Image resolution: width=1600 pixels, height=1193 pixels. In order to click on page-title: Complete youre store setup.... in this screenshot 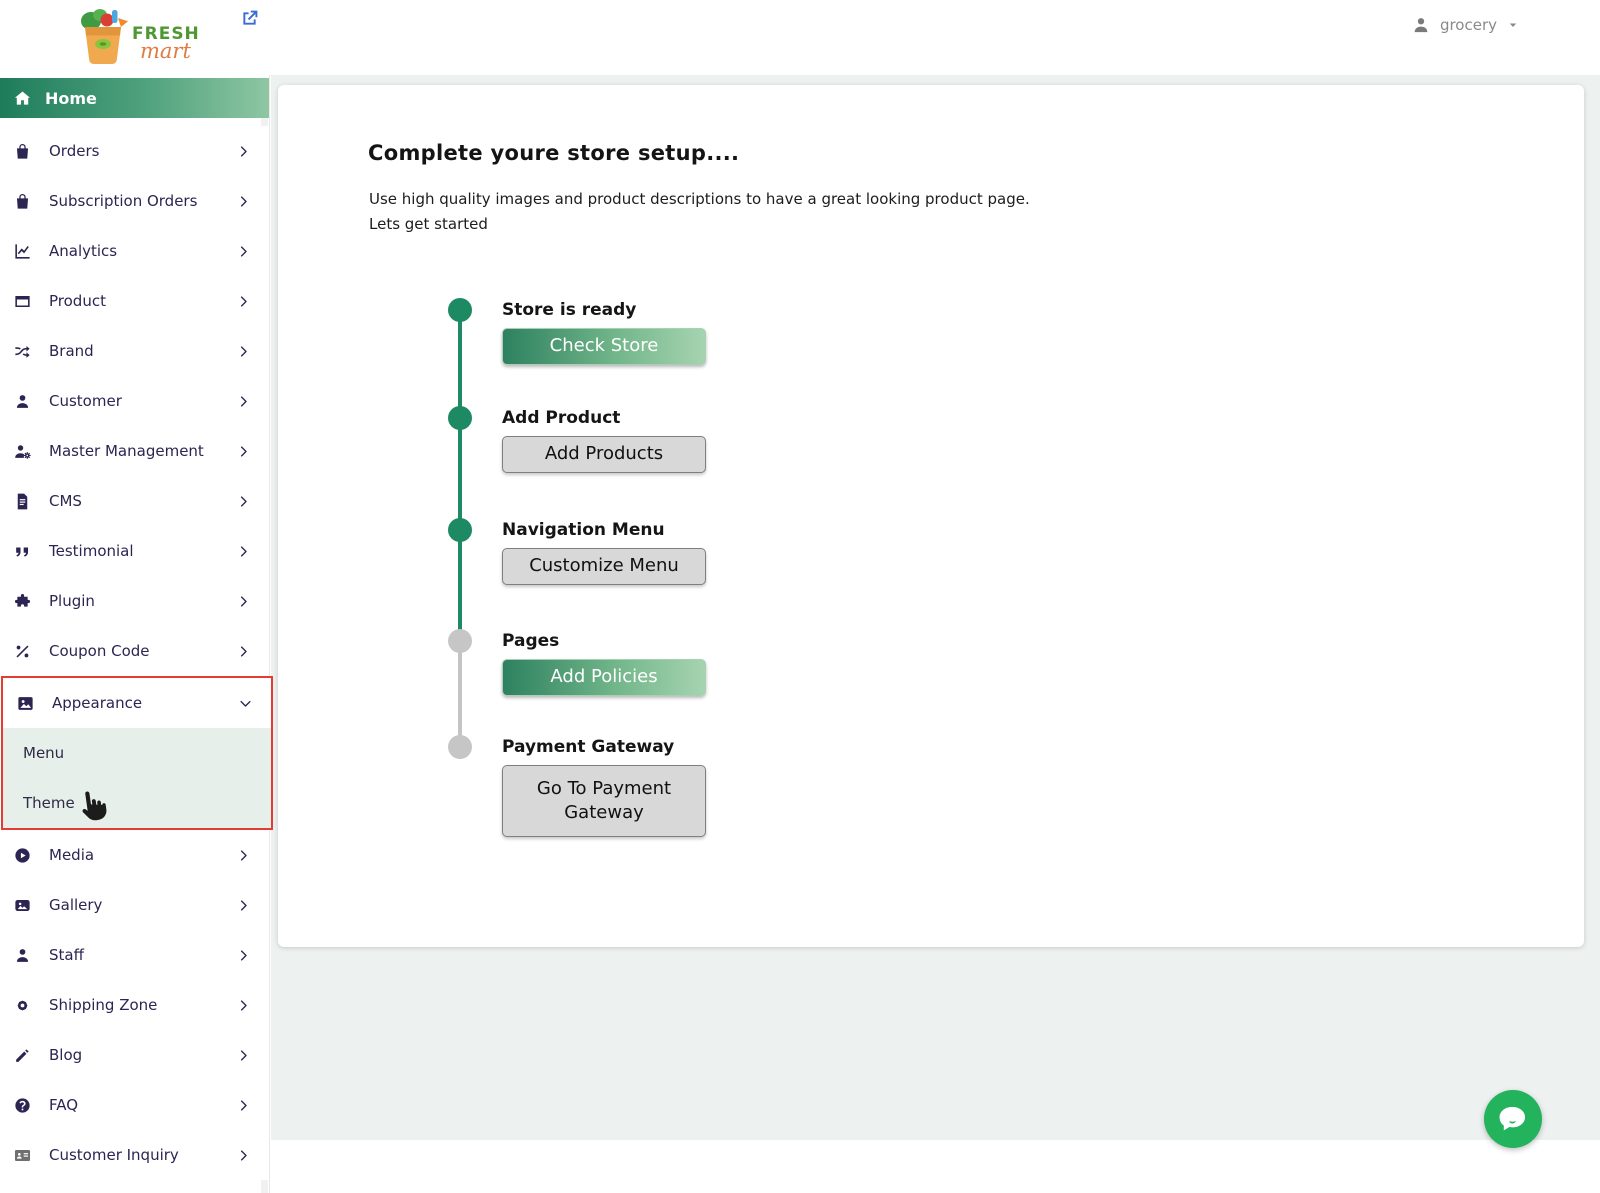, I will do `click(554, 153)`.